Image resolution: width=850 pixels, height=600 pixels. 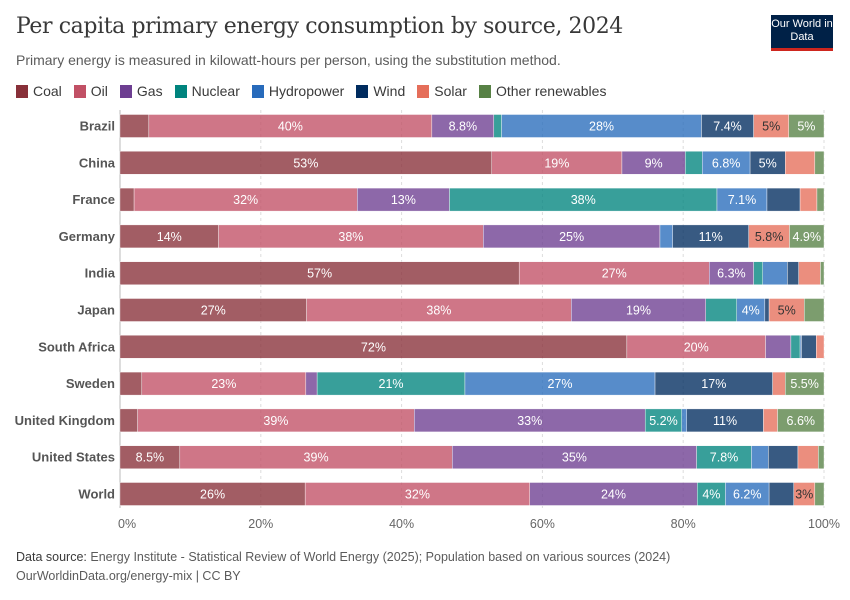 What do you see at coordinates (319, 274) in the screenshot?
I see `data-label: 57%` at bounding box center [319, 274].